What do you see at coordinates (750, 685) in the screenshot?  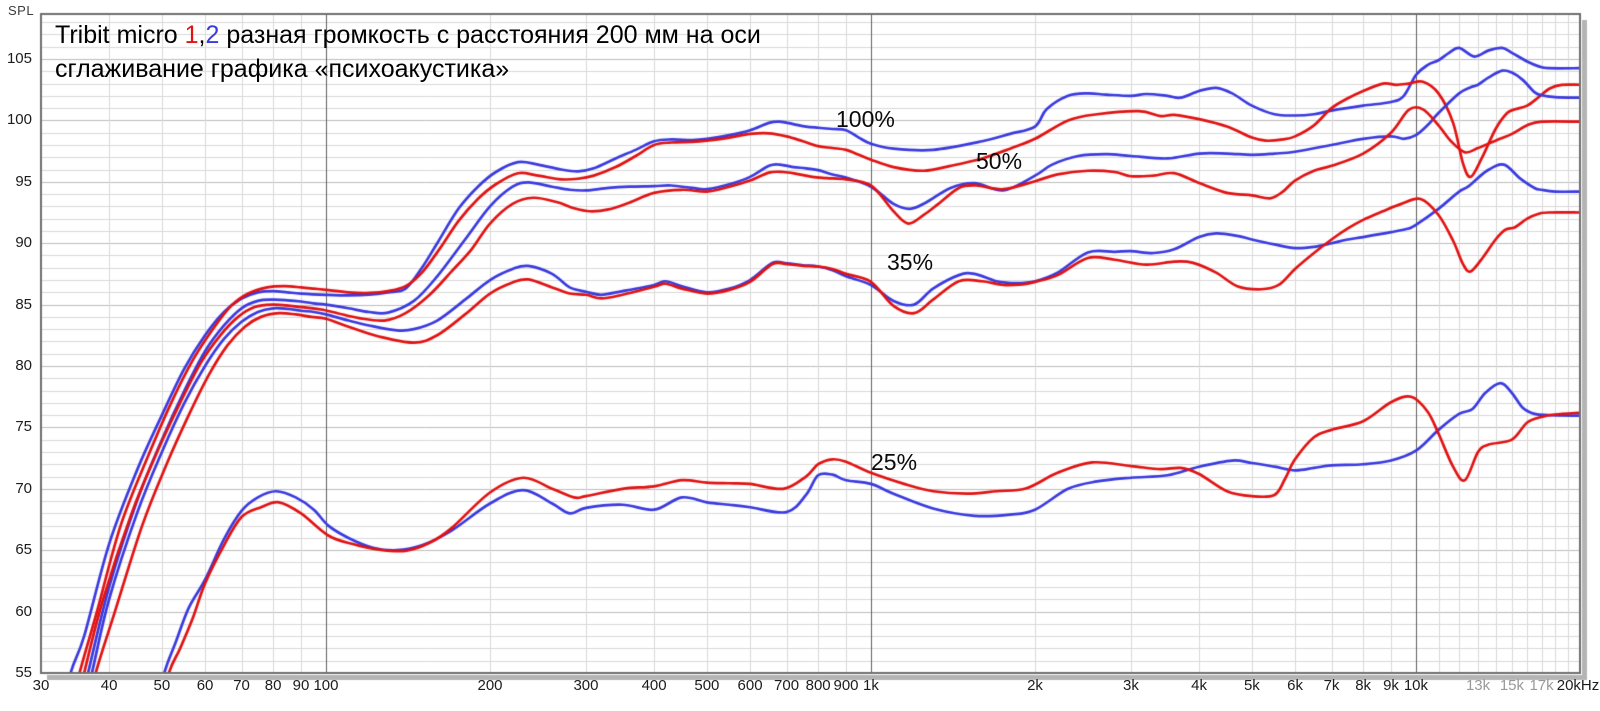 I see `x-tick-label: 600` at bounding box center [750, 685].